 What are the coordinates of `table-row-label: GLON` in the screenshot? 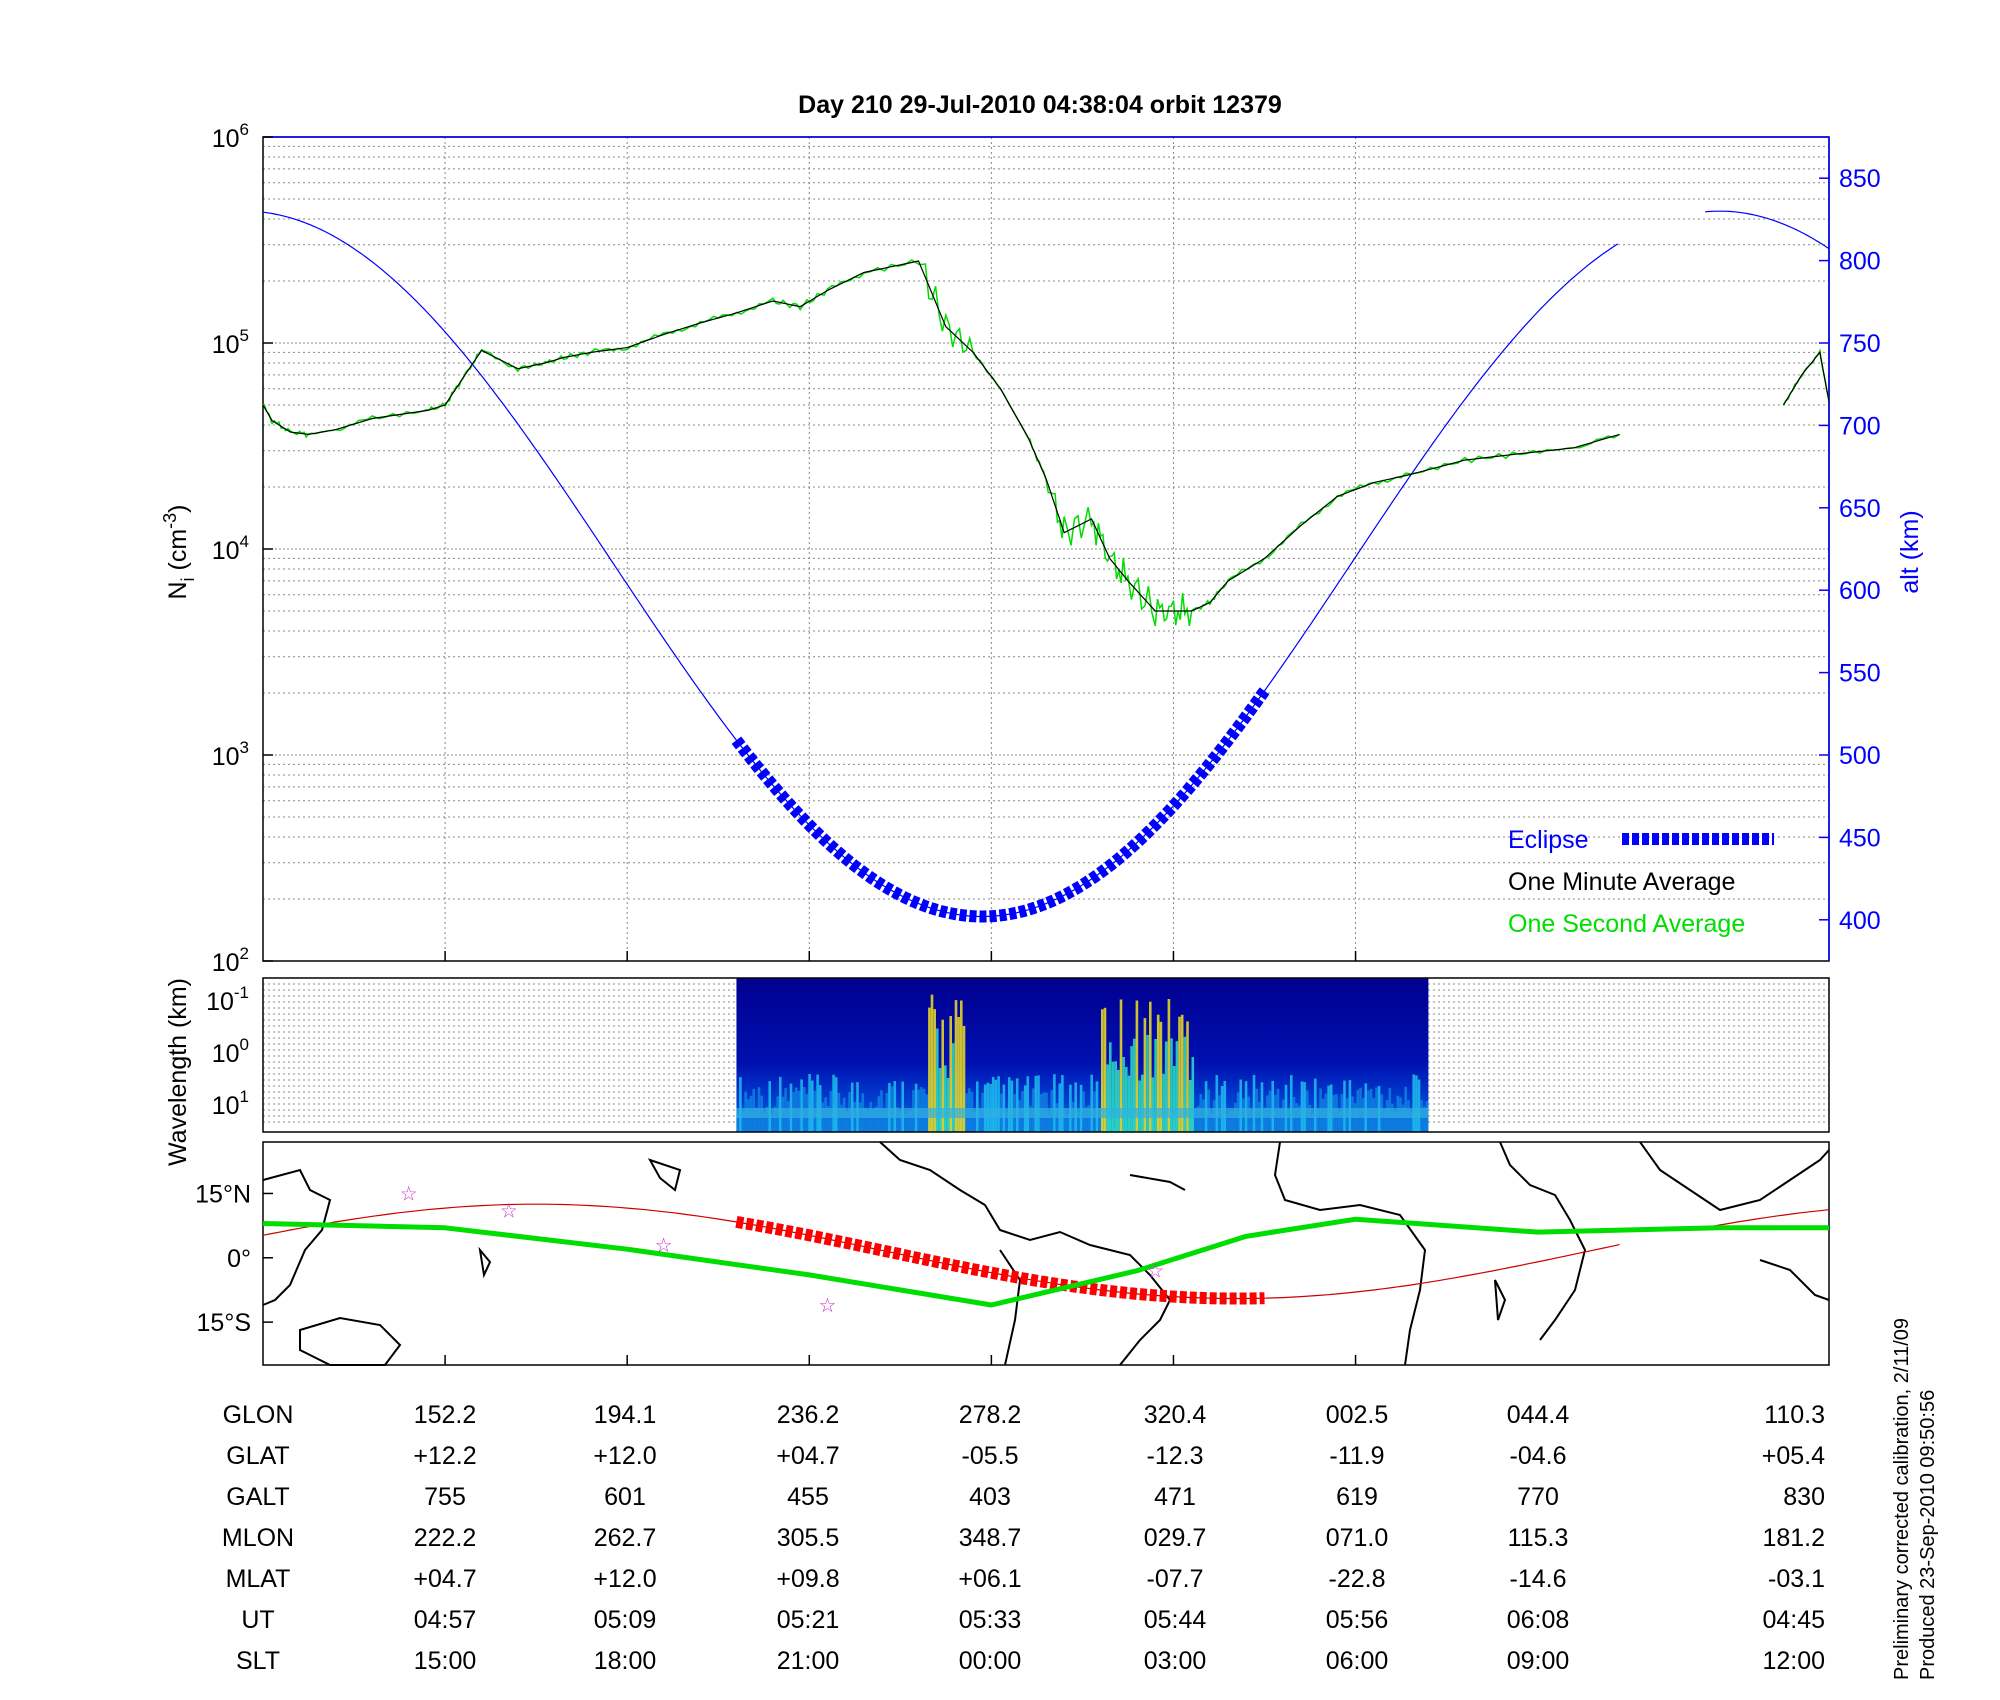 It's located at (258, 1415).